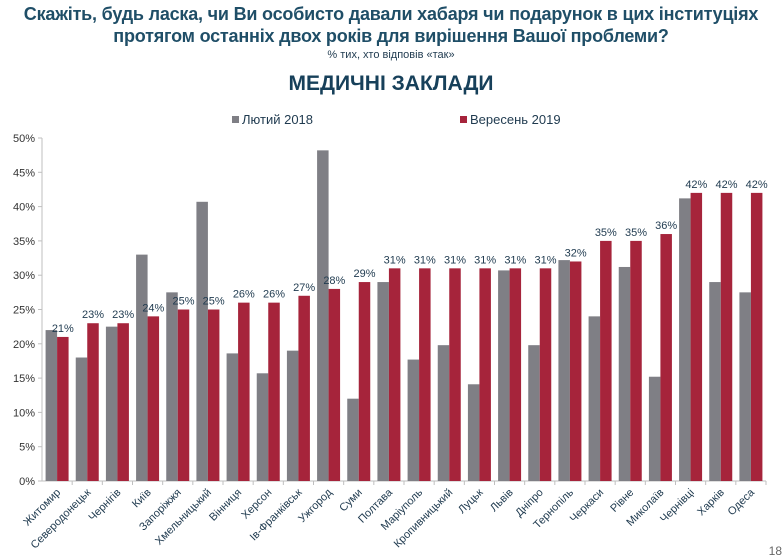  Describe the element at coordinates (622, 501) in the screenshot. I see `x-tick-label: Рівне` at that location.